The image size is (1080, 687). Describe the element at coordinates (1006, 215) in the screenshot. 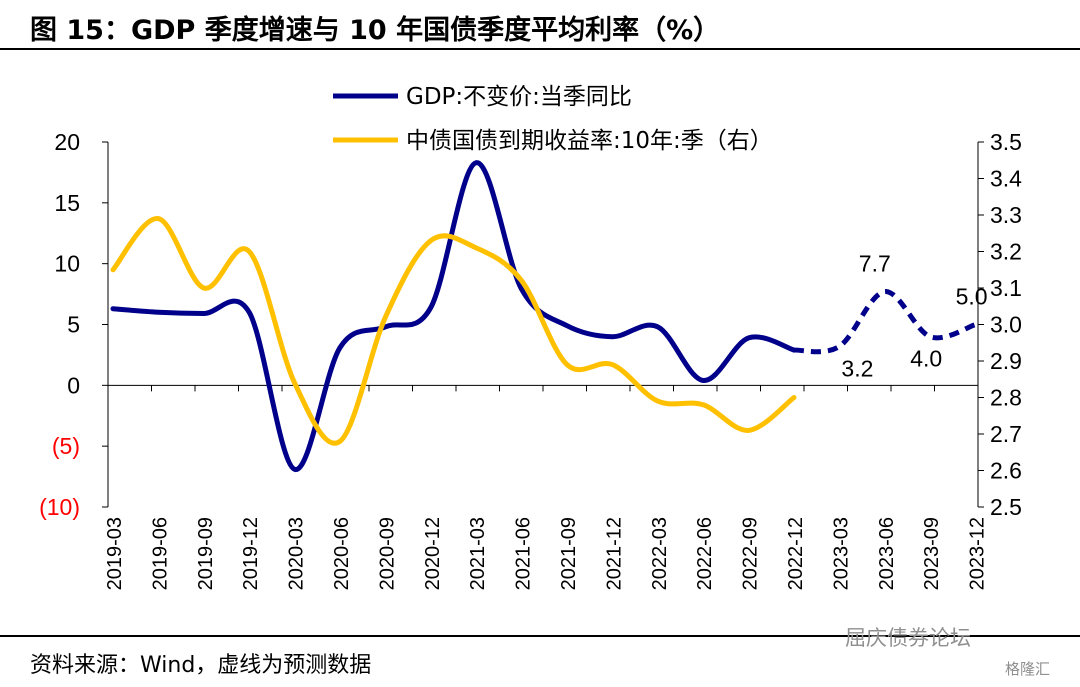

I see `right-tick-label: 3.3` at that location.